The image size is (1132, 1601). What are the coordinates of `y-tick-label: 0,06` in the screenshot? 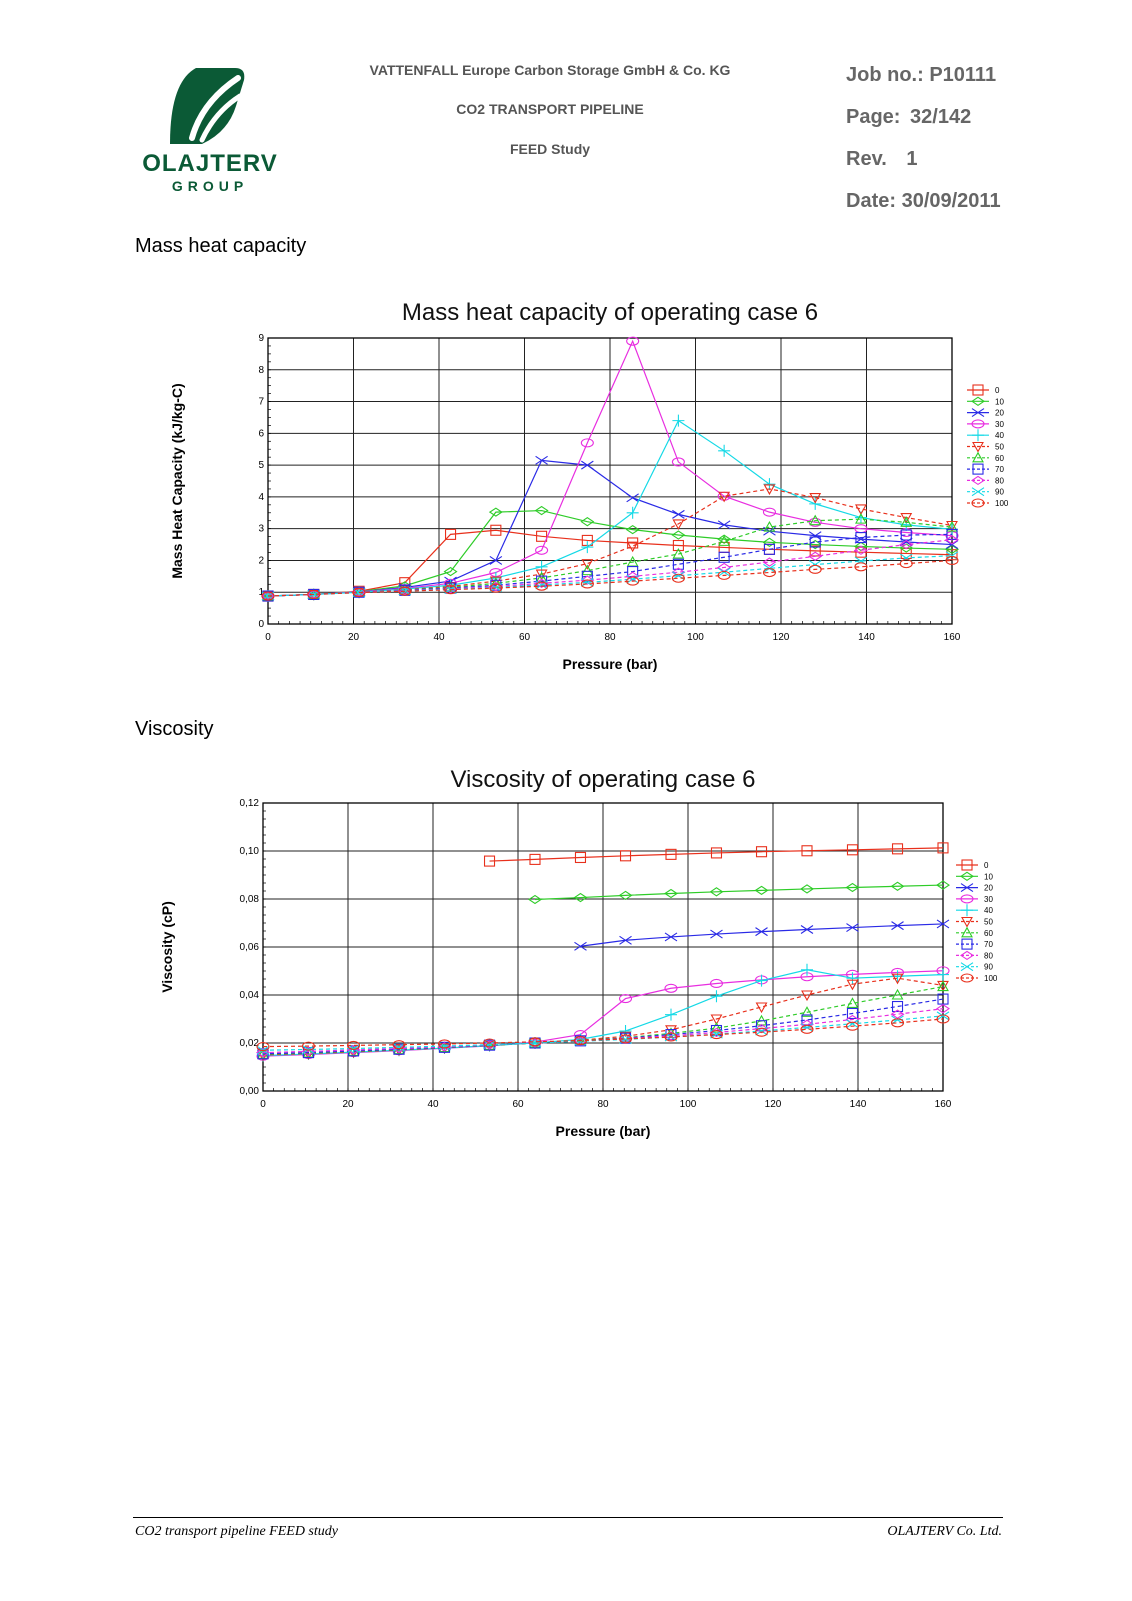 It's located at (250, 947).